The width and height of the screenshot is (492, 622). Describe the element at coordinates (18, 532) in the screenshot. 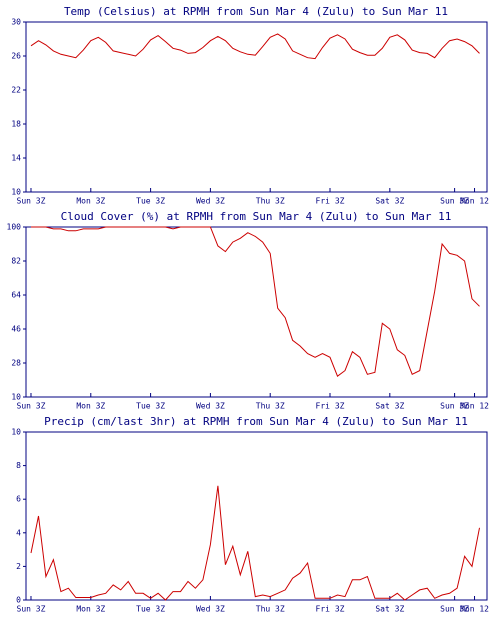

I see `y-tick-label: 4` at that location.